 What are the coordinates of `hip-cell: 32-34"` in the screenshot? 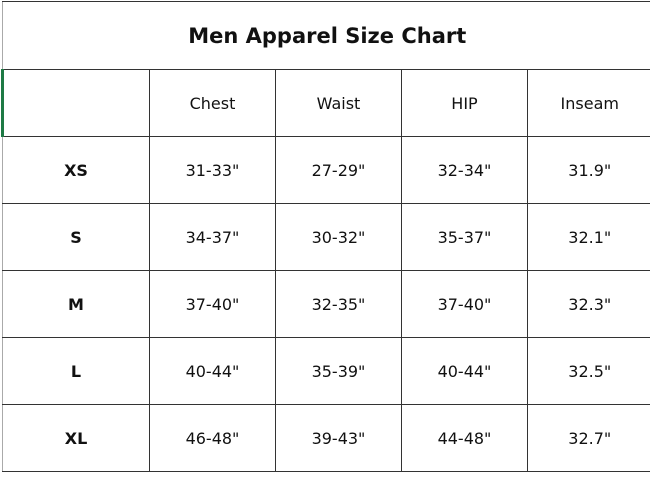 It's located at (464, 170).